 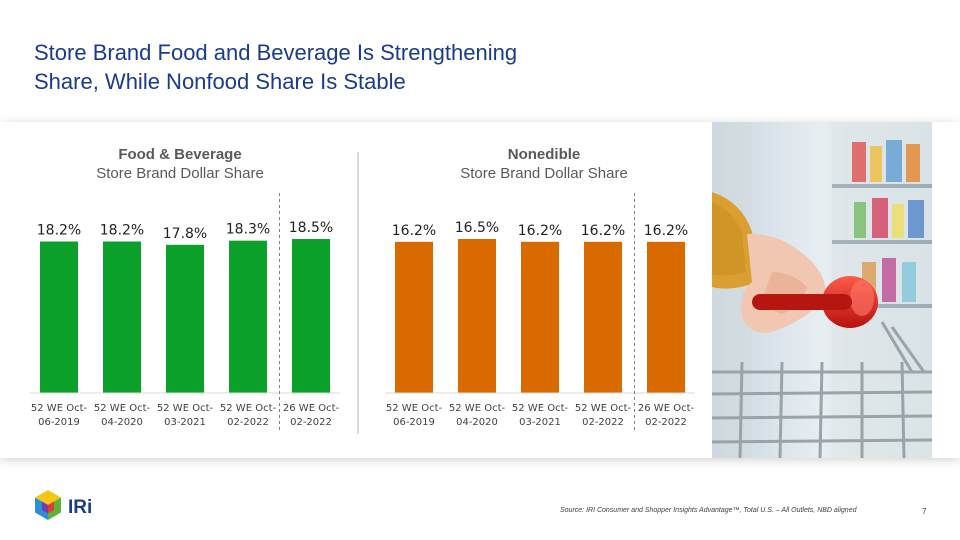 What do you see at coordinates (414, 422) in the screenshot?
I see `nonedible-category-label-1-line-2: 06-2019` at bounding box center [414, 422].